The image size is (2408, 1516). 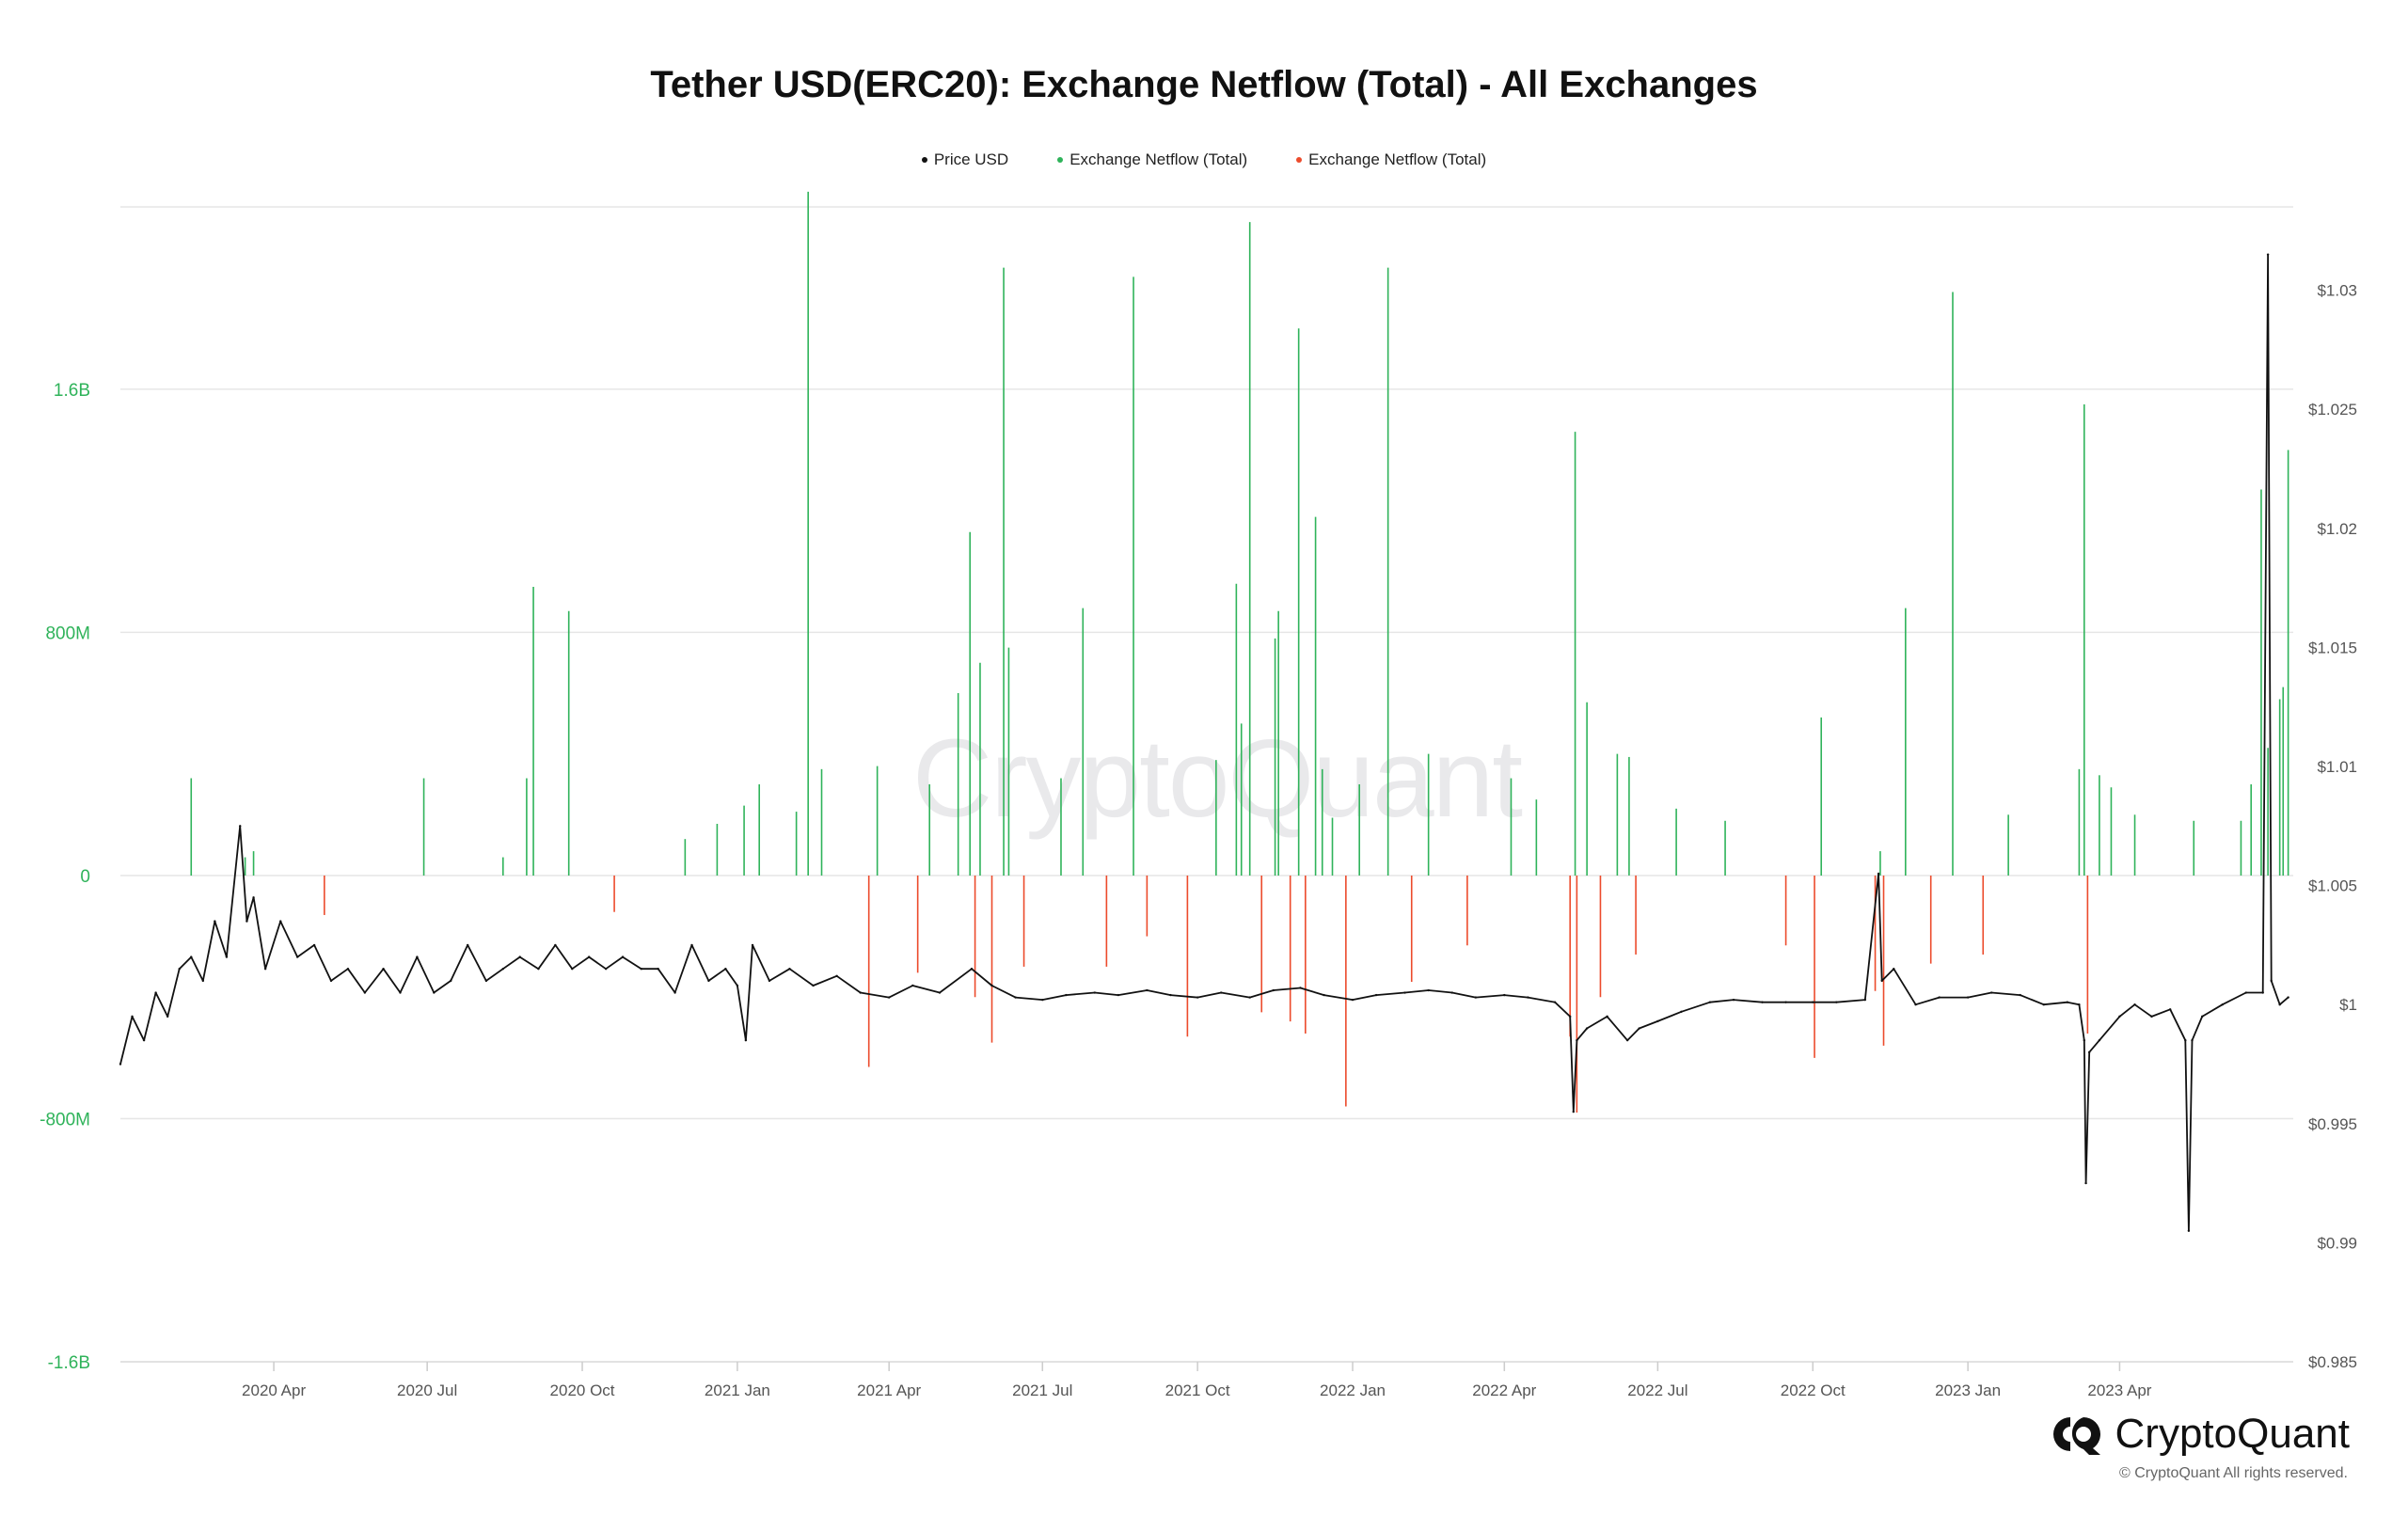 I want to click on right-axis-tick-label: $0.995, so click(x=2332, y=1124).